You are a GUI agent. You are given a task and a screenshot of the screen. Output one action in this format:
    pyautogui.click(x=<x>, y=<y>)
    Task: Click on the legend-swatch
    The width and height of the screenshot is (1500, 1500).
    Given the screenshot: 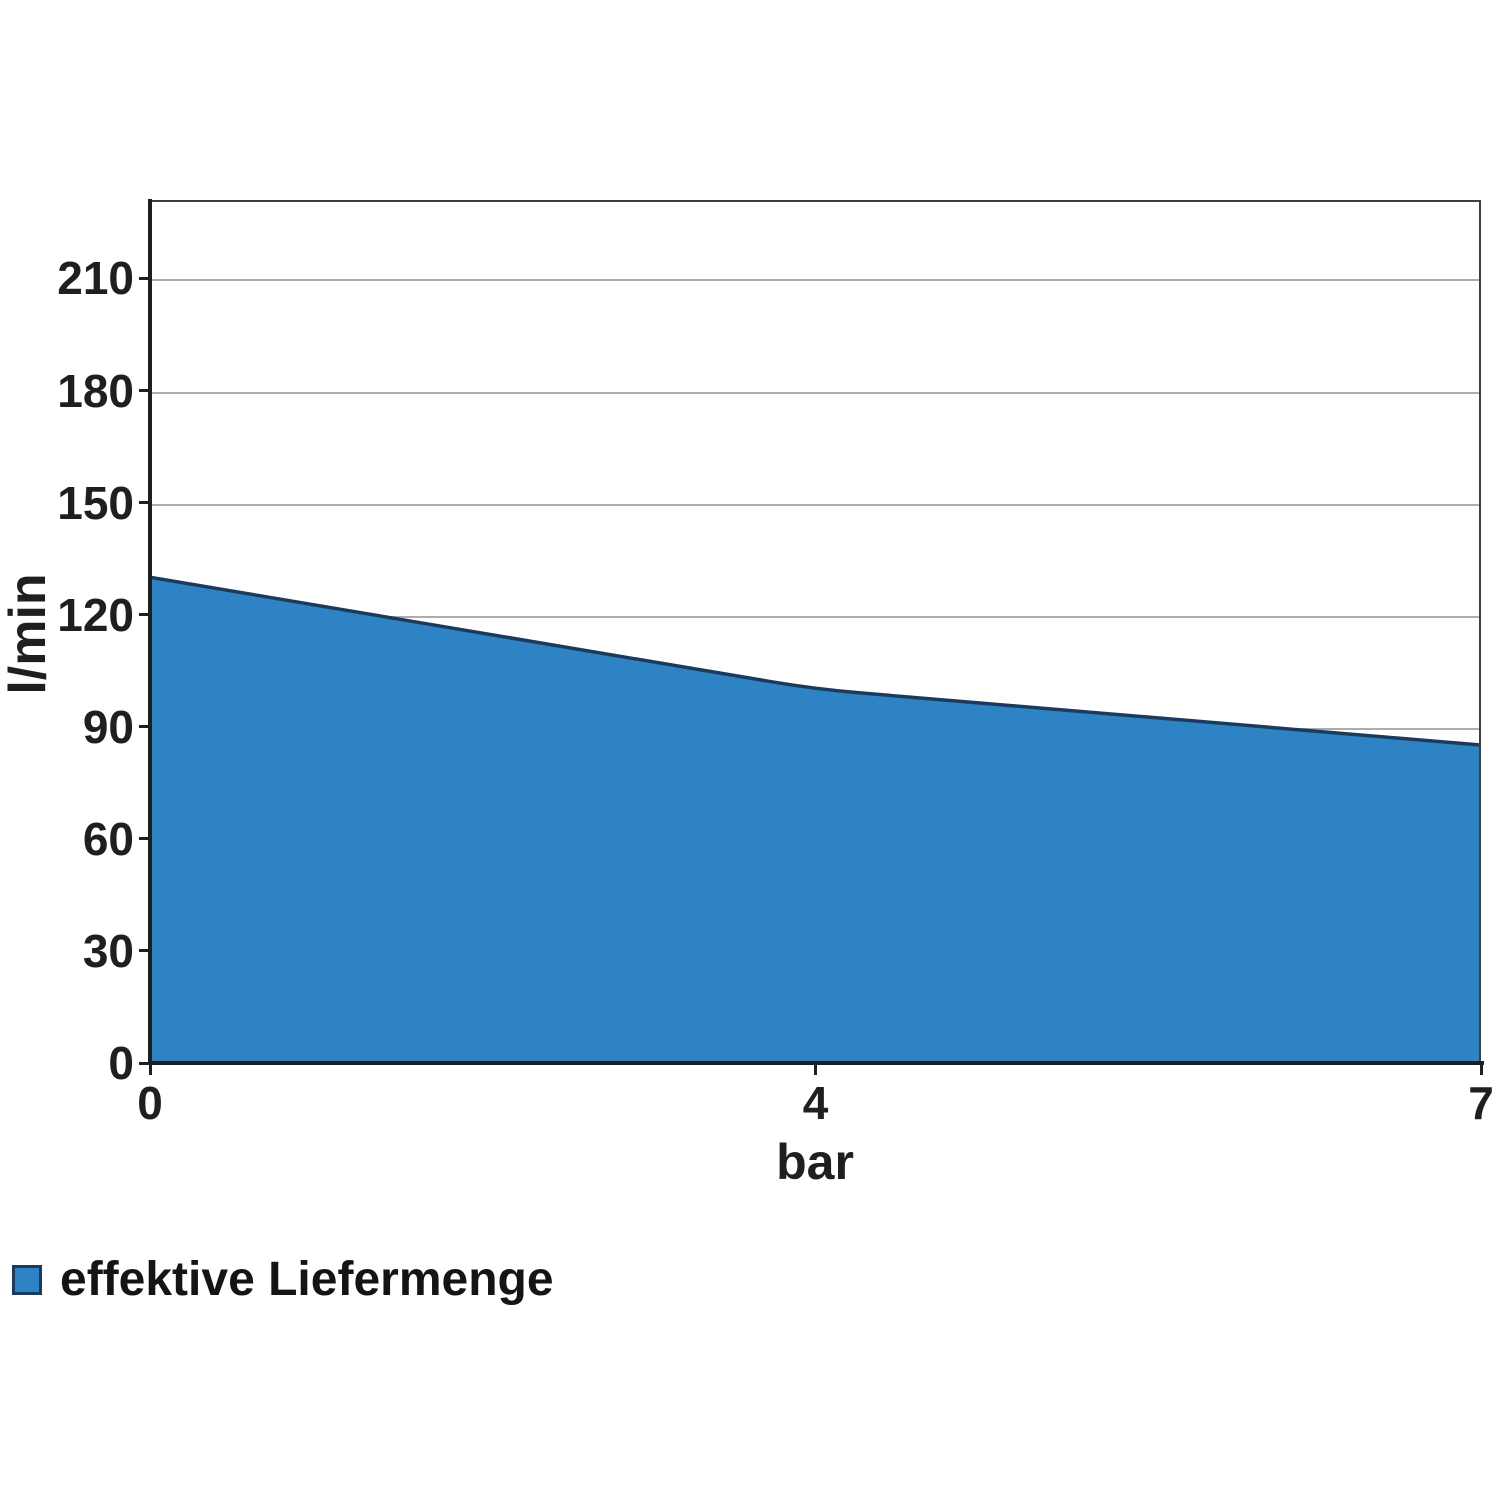 What is the action you would take?
    pyautogui.click(x=27, y=1280)
    